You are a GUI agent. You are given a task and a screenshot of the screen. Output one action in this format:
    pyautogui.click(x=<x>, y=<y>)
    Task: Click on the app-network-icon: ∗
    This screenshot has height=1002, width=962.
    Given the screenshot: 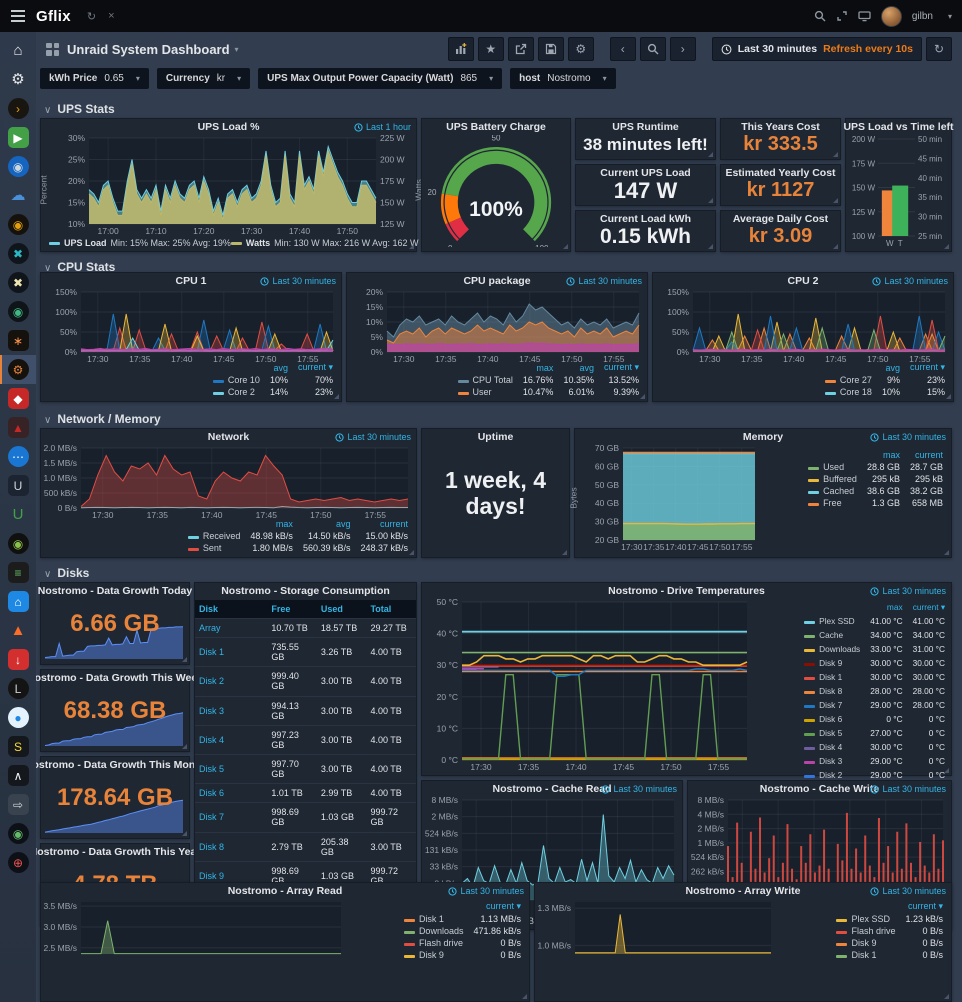 What is the action you would take?
    pyautogui.click(x=18, y=340)
    